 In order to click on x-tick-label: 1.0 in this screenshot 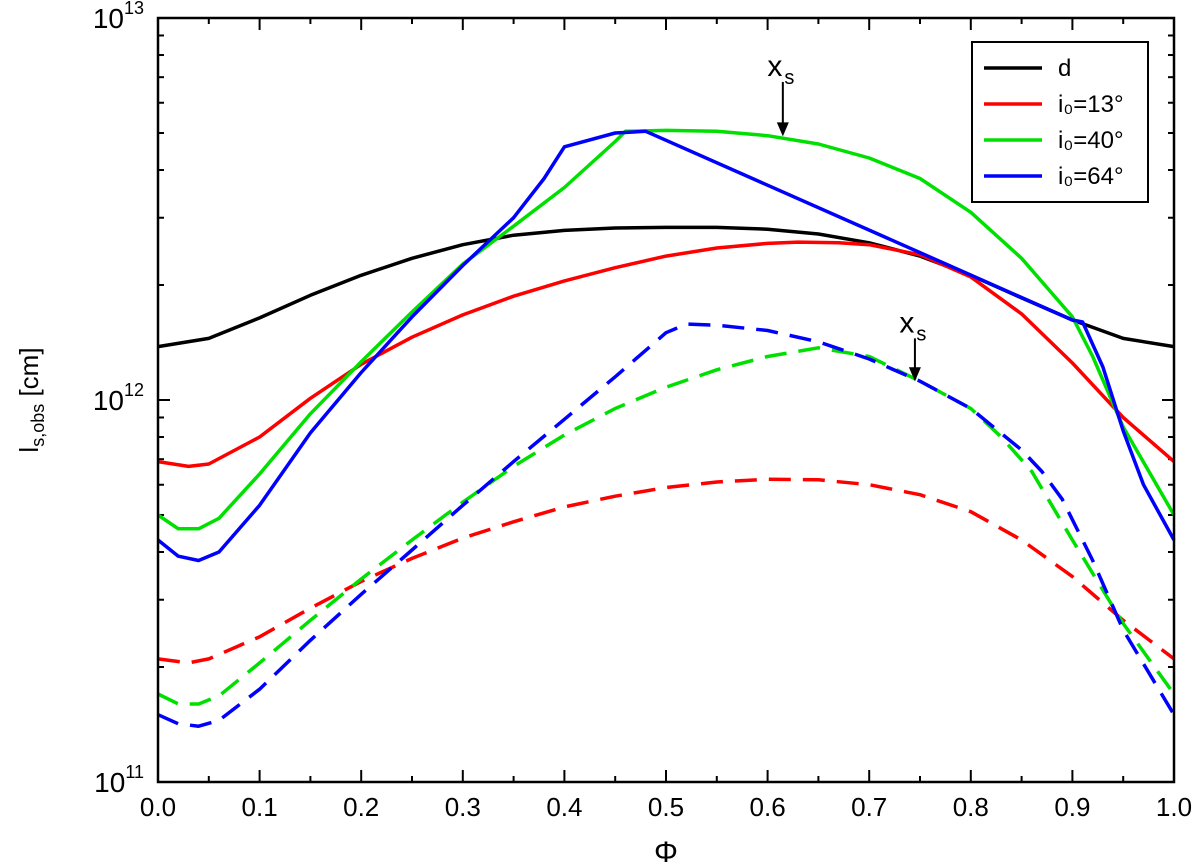, I will do `click(1174, 807)`.